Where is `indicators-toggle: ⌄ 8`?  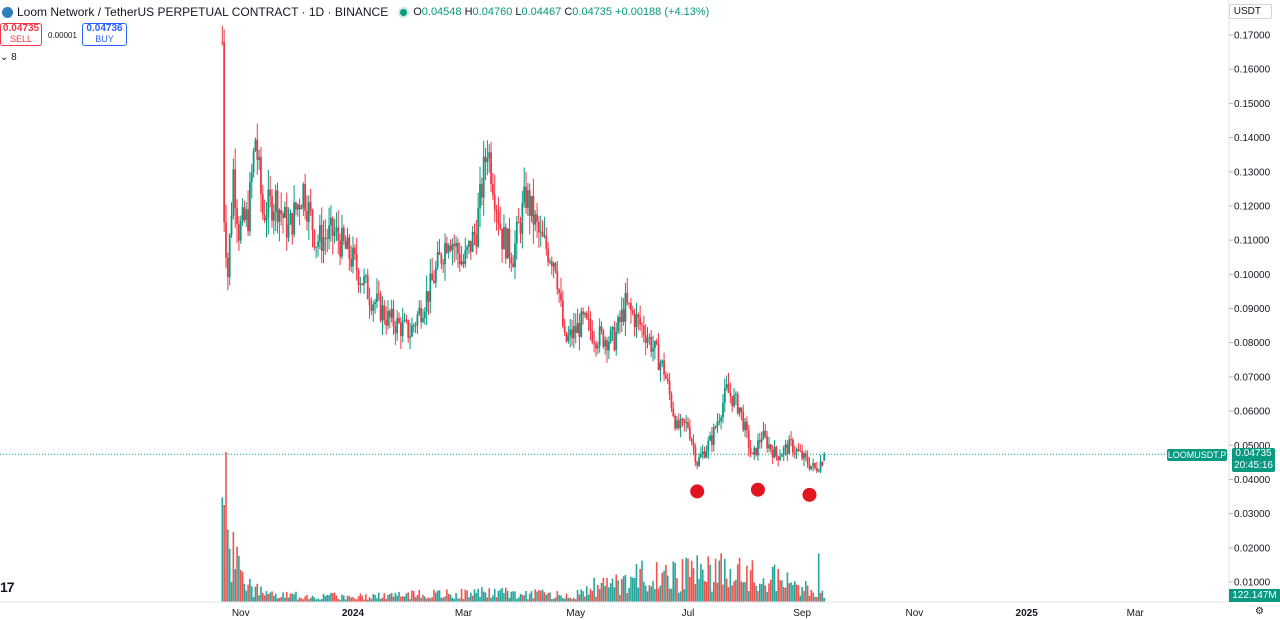
indicators-toggle: ⌄ 8 is located at coordinates (8, 57).